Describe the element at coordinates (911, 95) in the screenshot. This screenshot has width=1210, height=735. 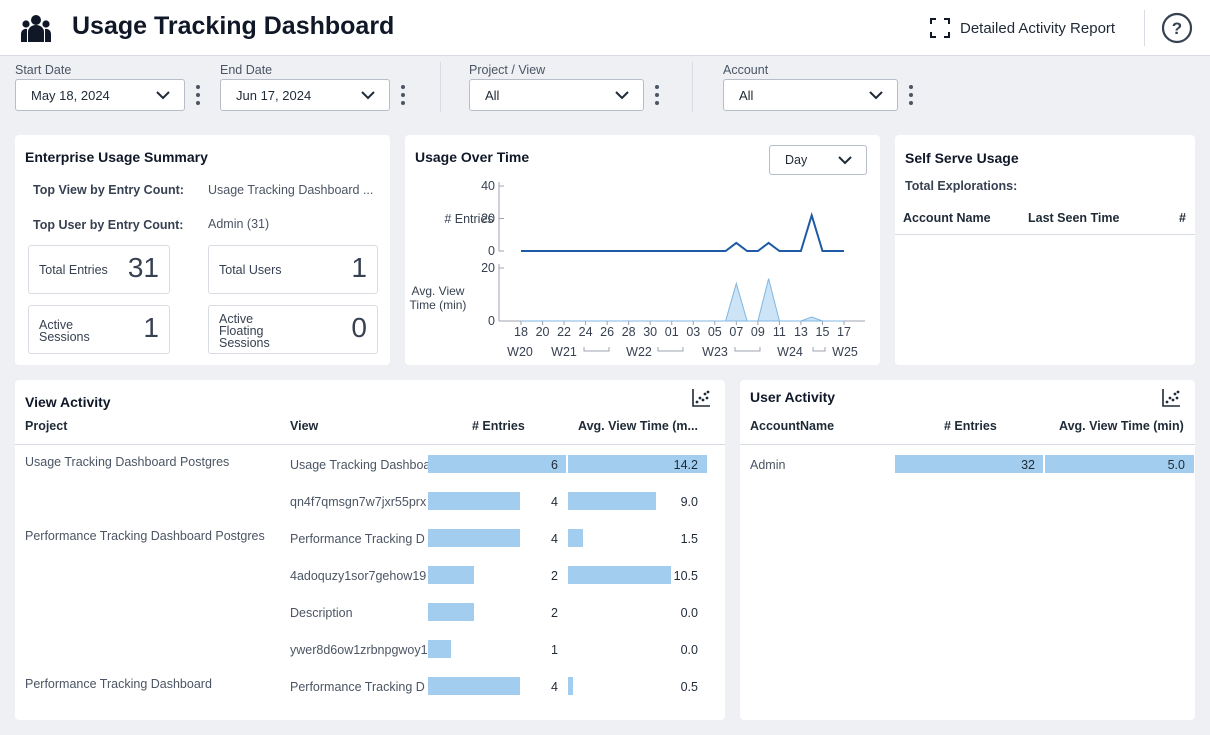
I see `account-menu-icon` at that location.